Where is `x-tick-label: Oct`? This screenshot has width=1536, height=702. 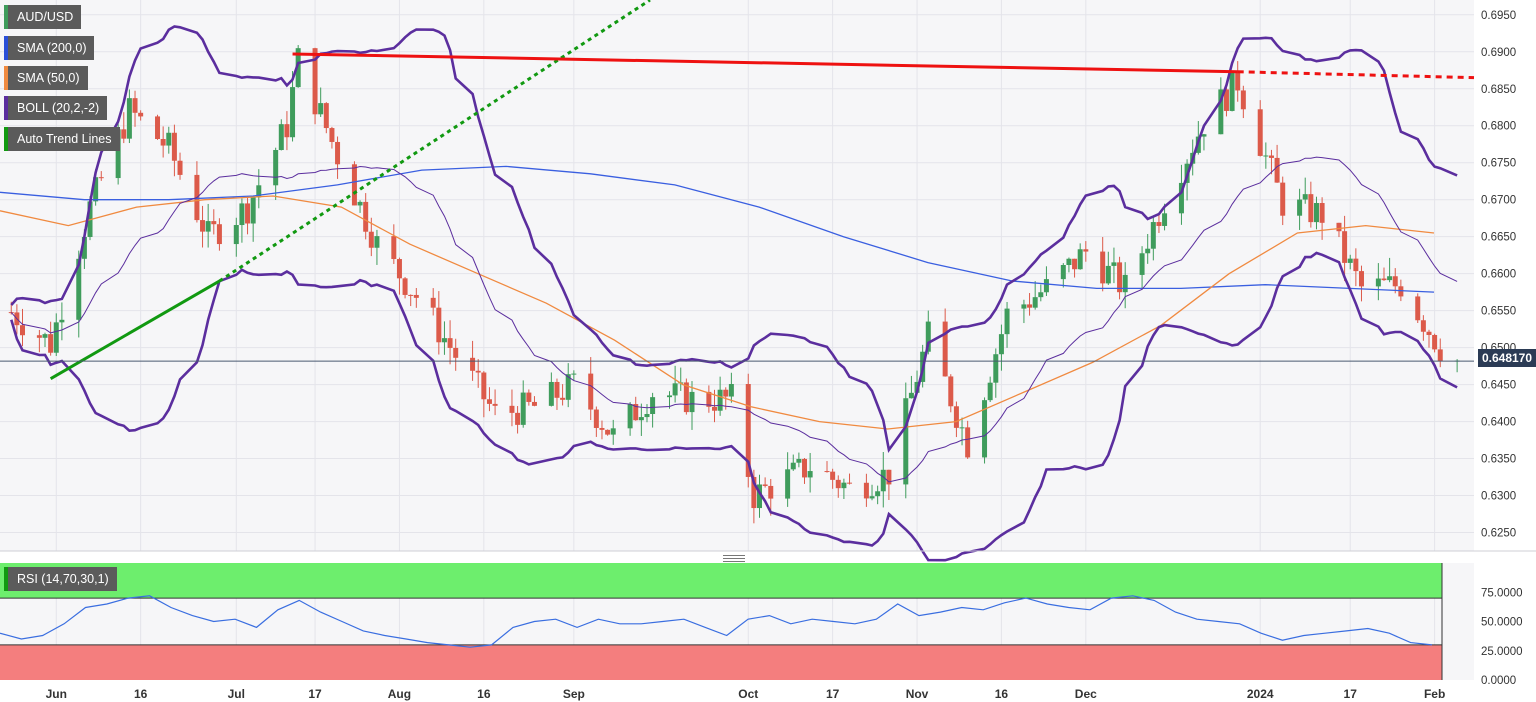
x-tick-label: Oct is located at coordinates (748, 694).